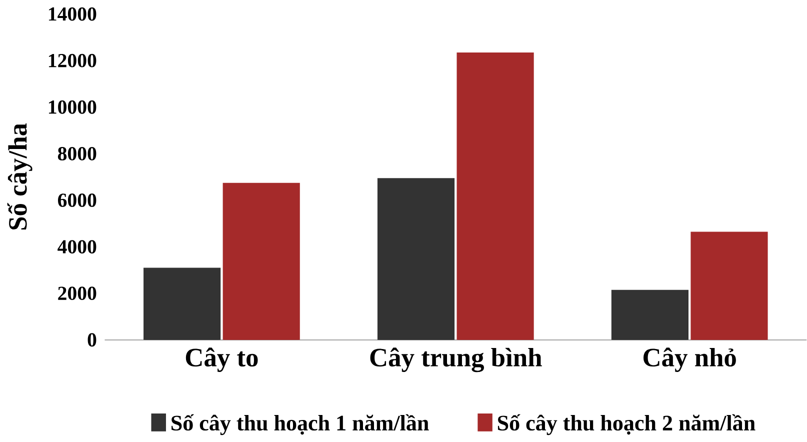 Image resolution: width=807 pixels, height=442 pixels. I want to click on legend-label: Số cây thu hoạch 2 năm/lần, so click(627, 424).